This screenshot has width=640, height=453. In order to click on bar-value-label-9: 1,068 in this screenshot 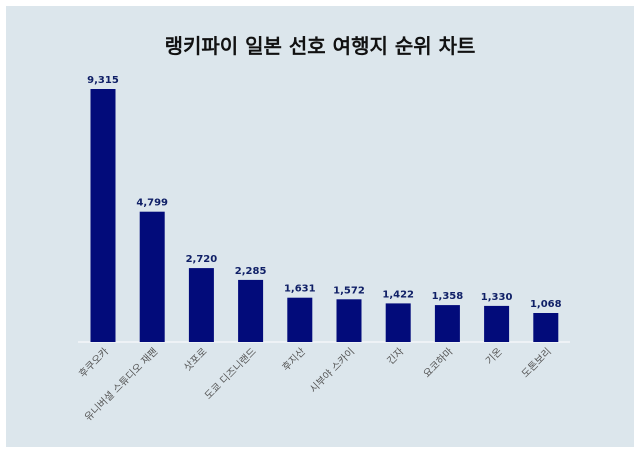, I will do `click(546, 304)`.